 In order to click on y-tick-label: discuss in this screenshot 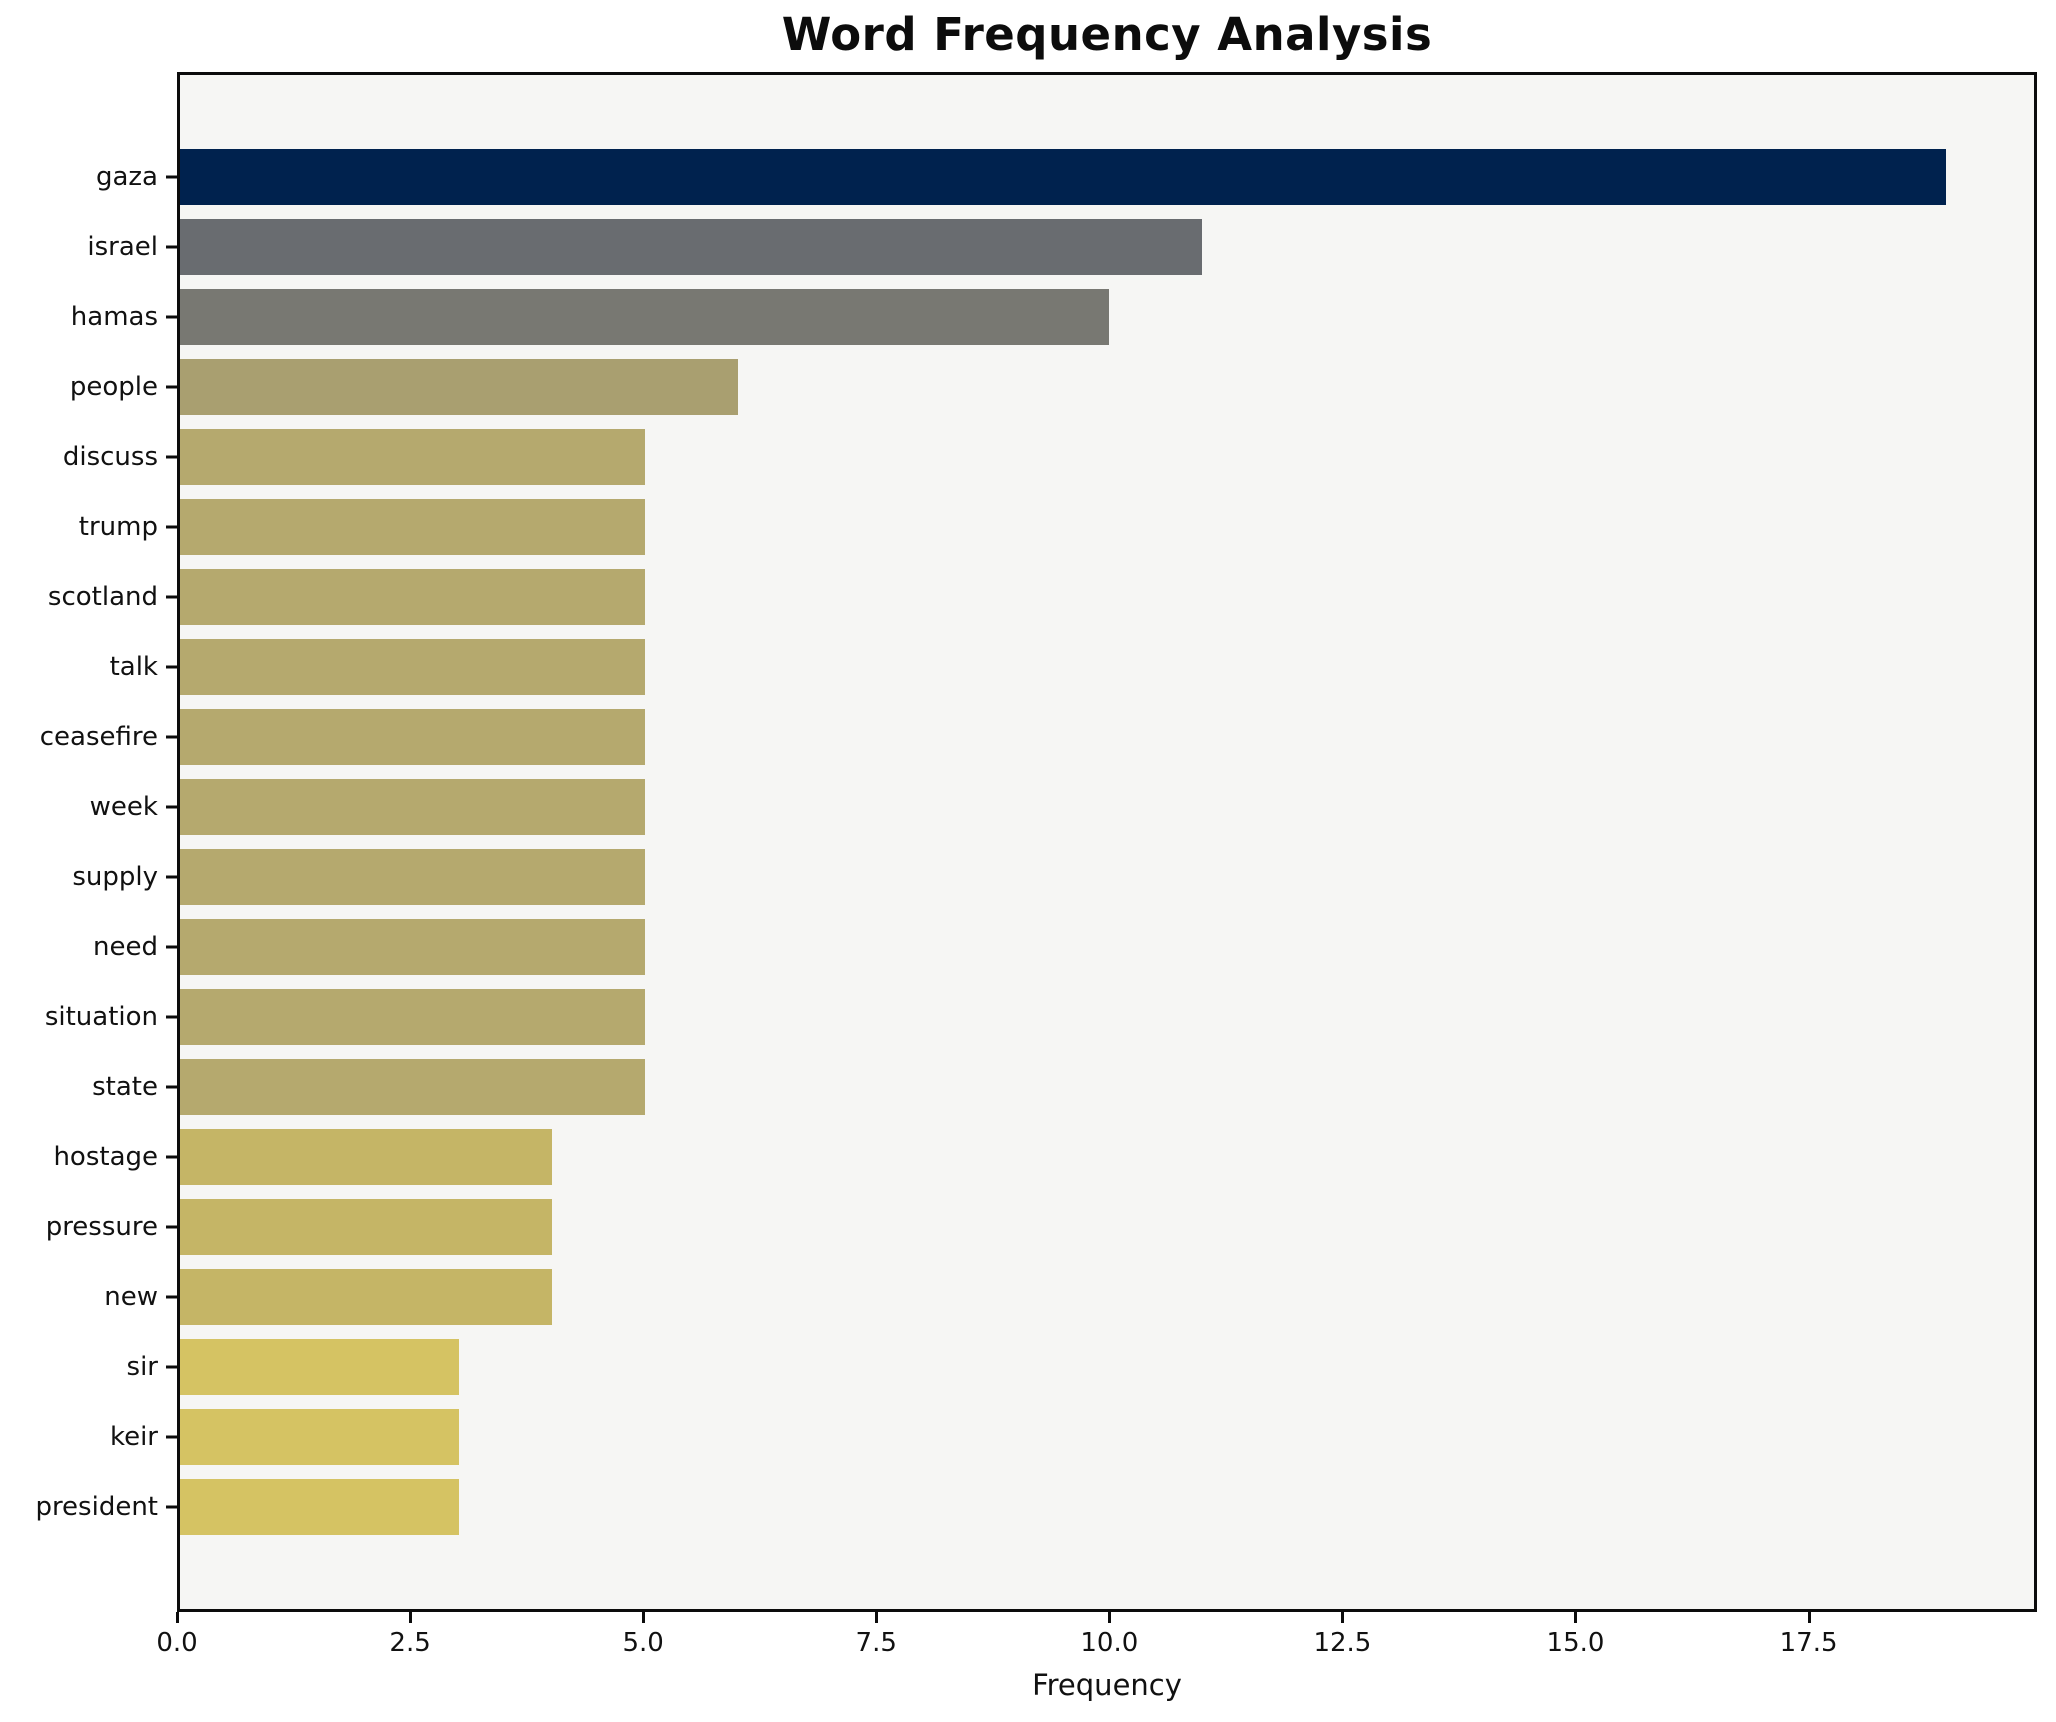, I will do `click(110, 457)`.